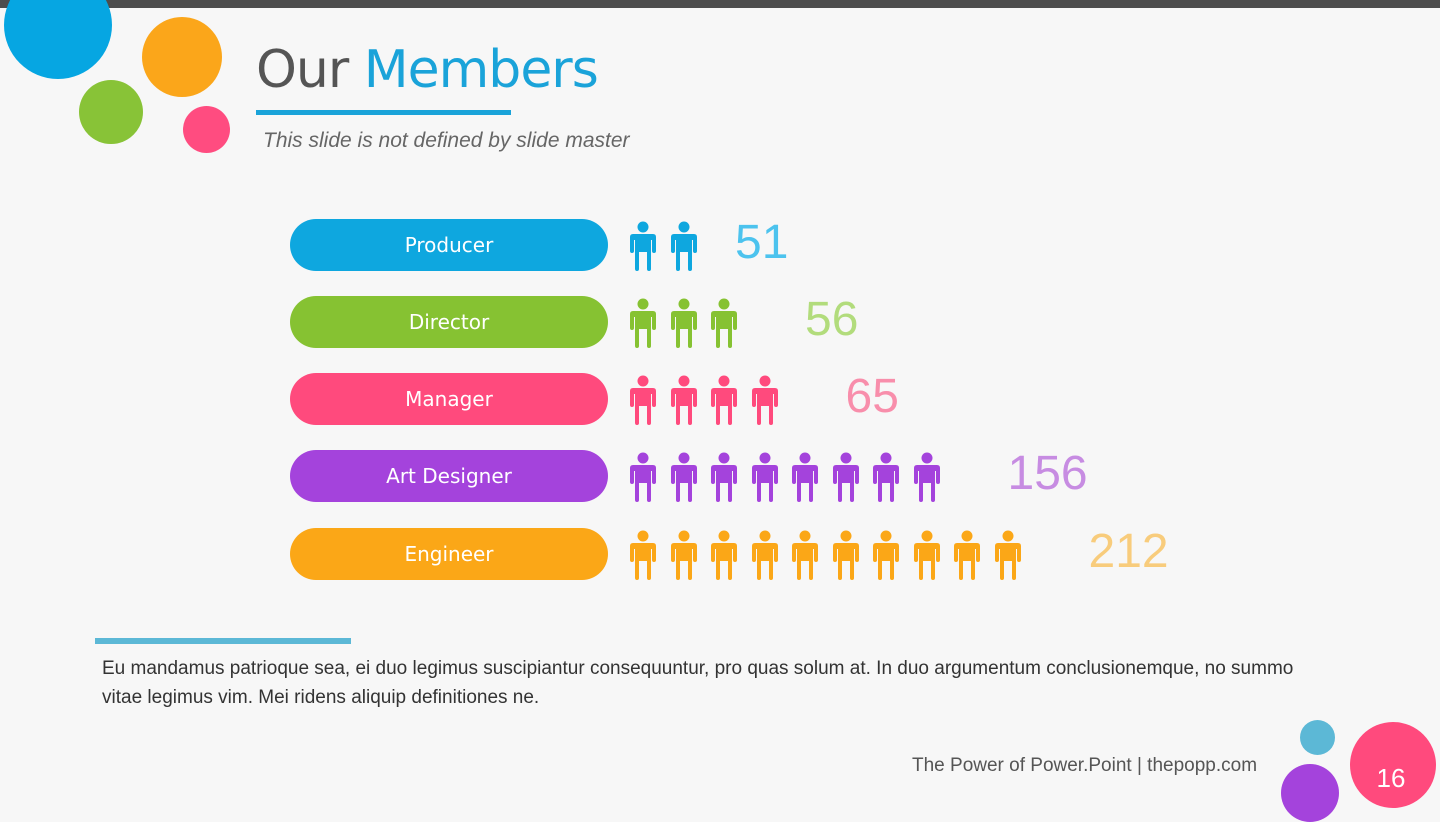  I want to click on category-label: Manager, so click(449, 399).